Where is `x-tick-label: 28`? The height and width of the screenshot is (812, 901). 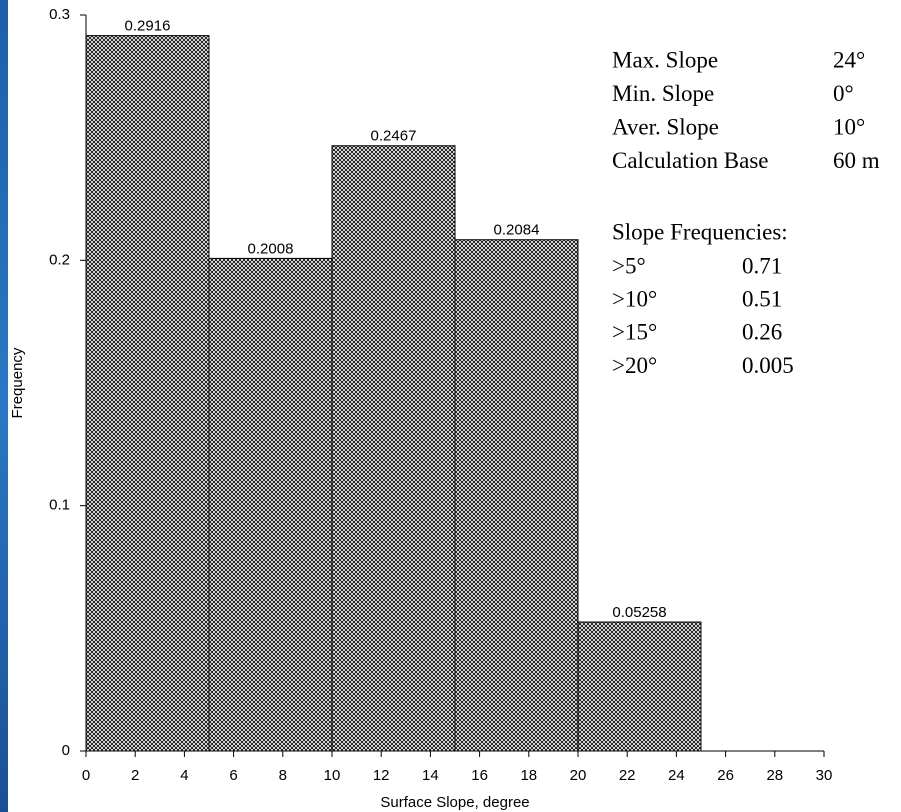 x-tick-label: 28 is located at coordinates (774, 775).